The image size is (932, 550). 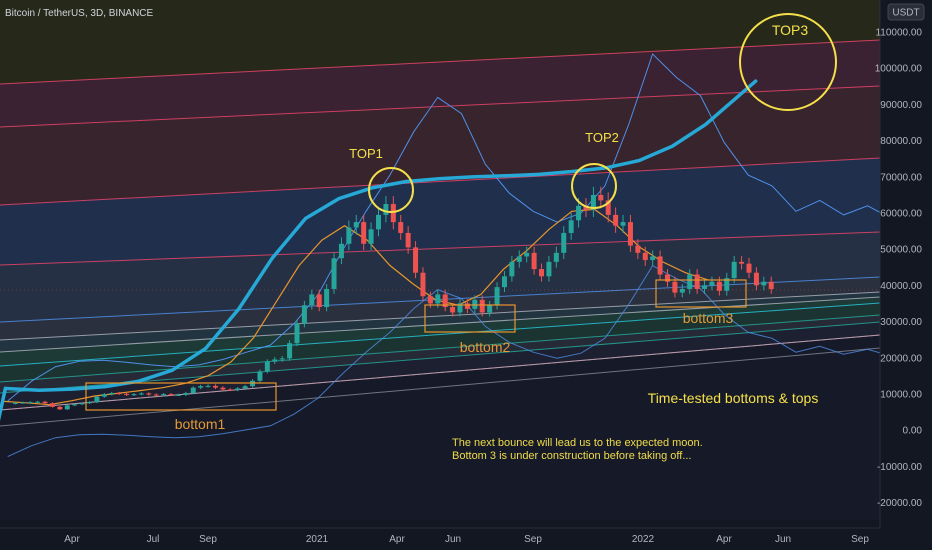 I want to click on bottom1-box, so click(x=181, y=396).